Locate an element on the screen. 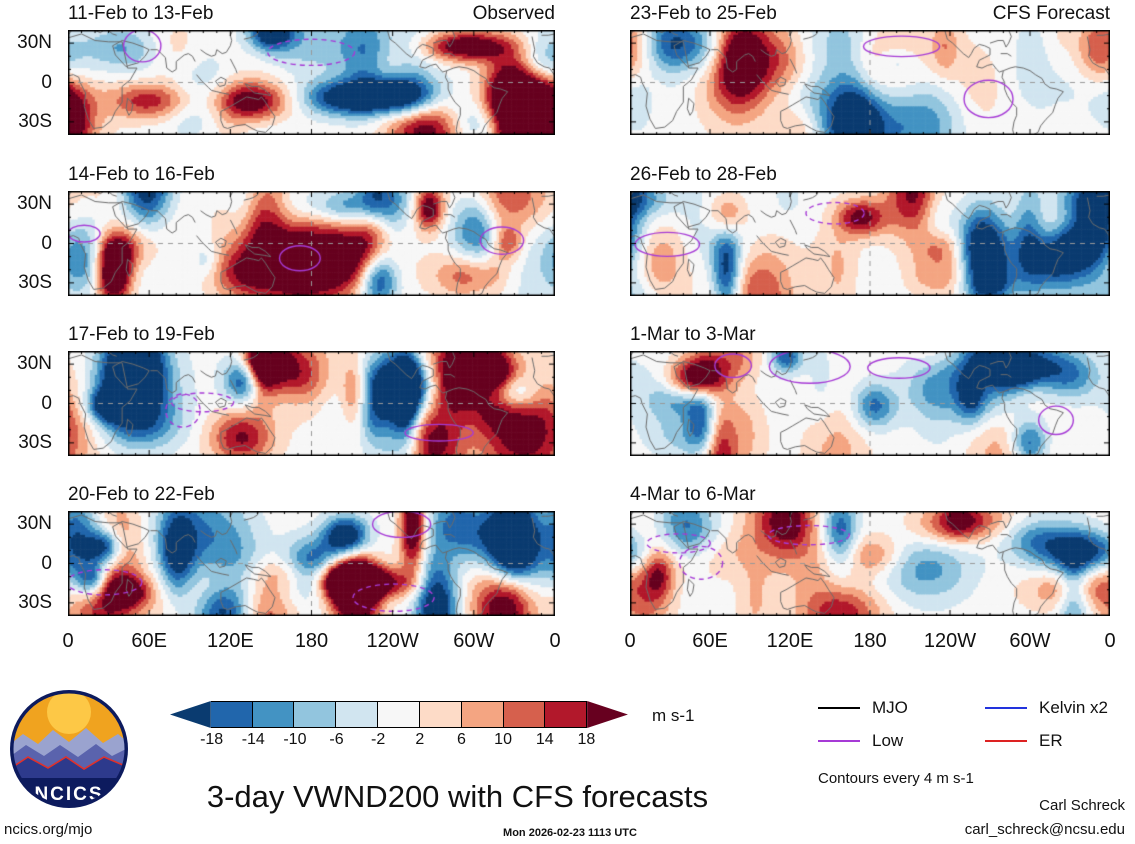 The width and height of the screenshot is (1135, 844). timestamp: Mon 2026-02-23 1113 UTC is located at coordinates (570, 833).